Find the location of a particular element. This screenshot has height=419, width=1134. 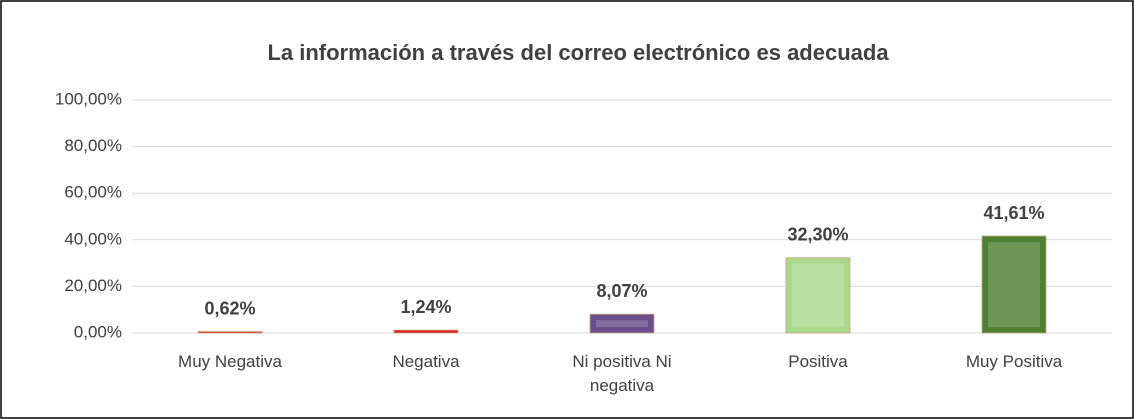

y-tick-label: 20,00% is located at coordinates (93, 285).